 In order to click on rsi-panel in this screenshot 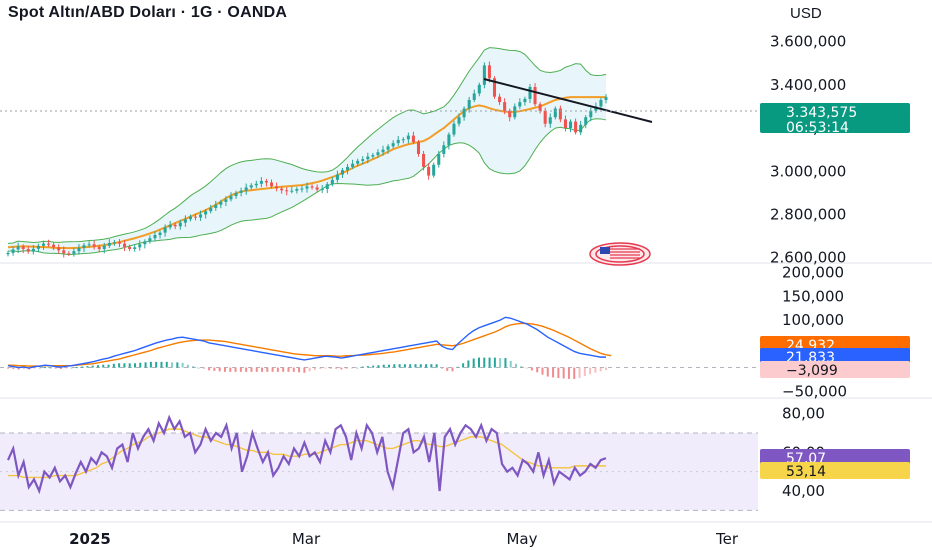, I will do `click(379, 462)`.